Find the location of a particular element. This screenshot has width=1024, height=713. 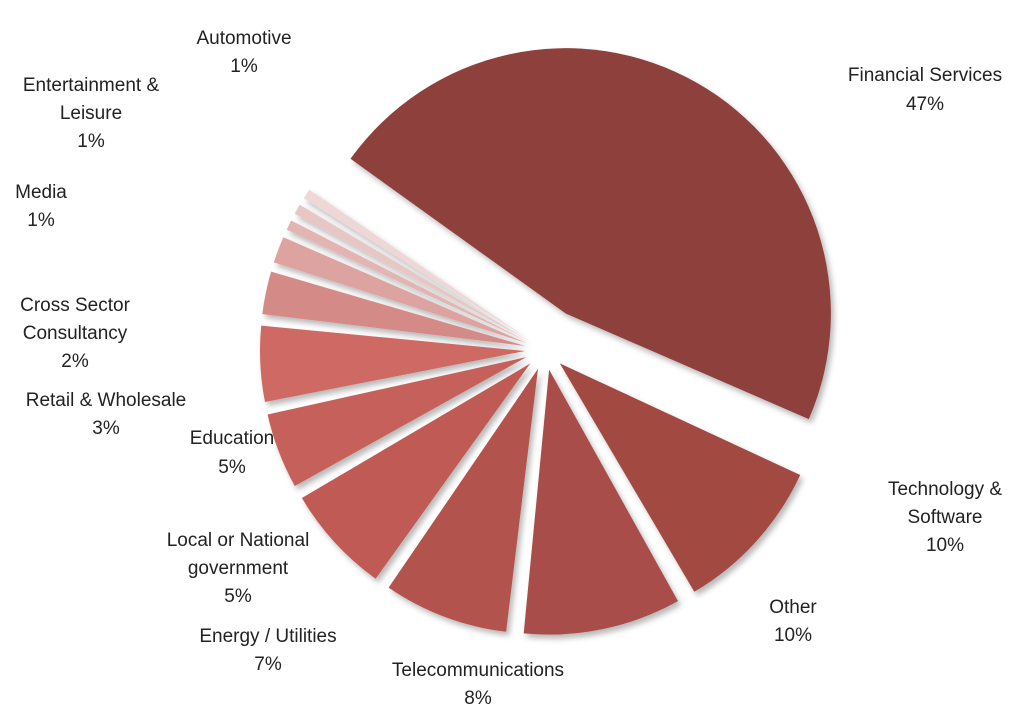

slice-label-education: Education 5% is located at coordinates (232, 453).